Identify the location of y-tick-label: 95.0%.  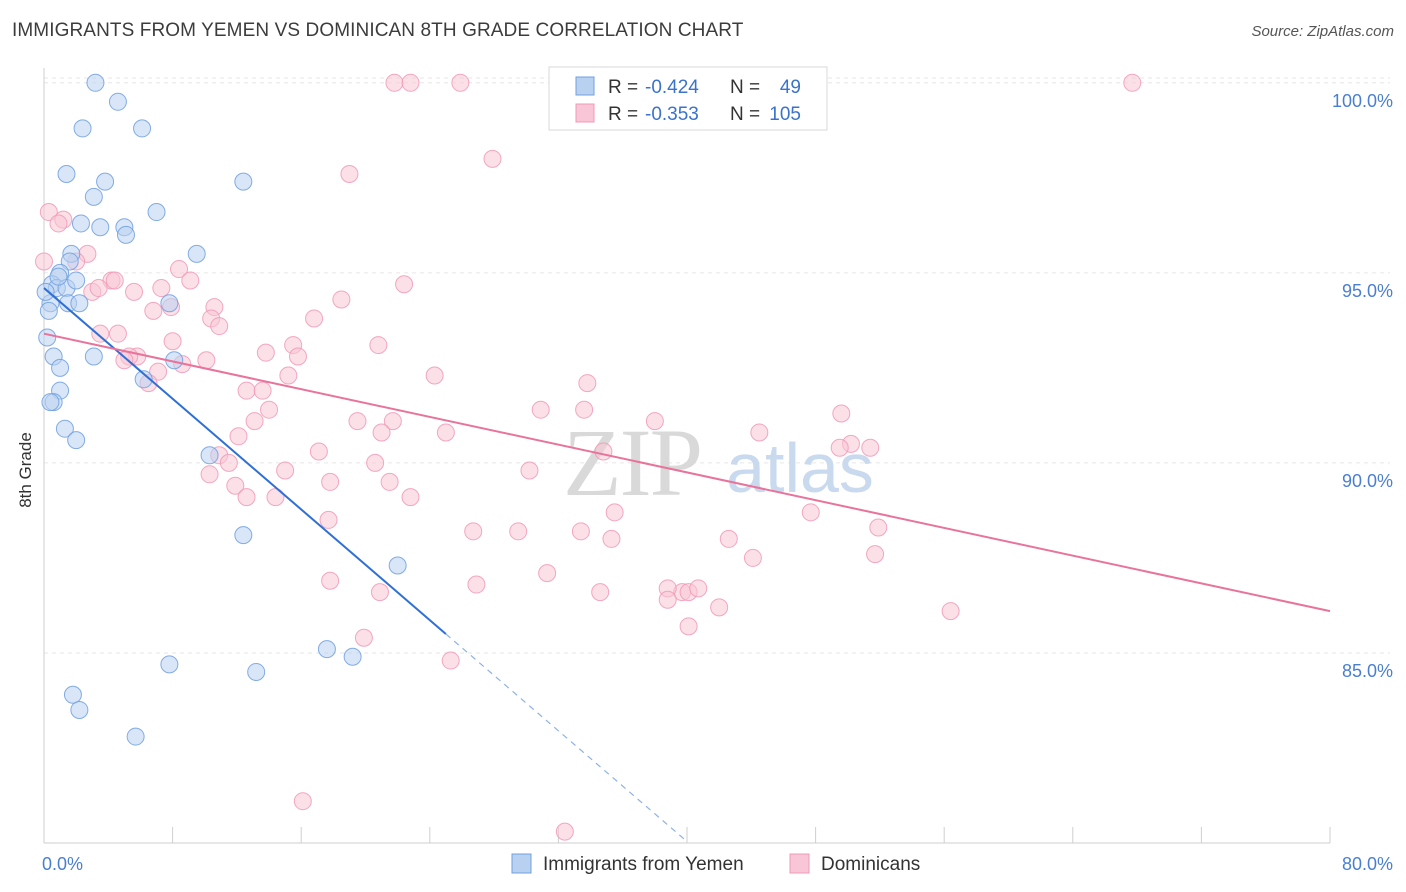
(1367, 291).